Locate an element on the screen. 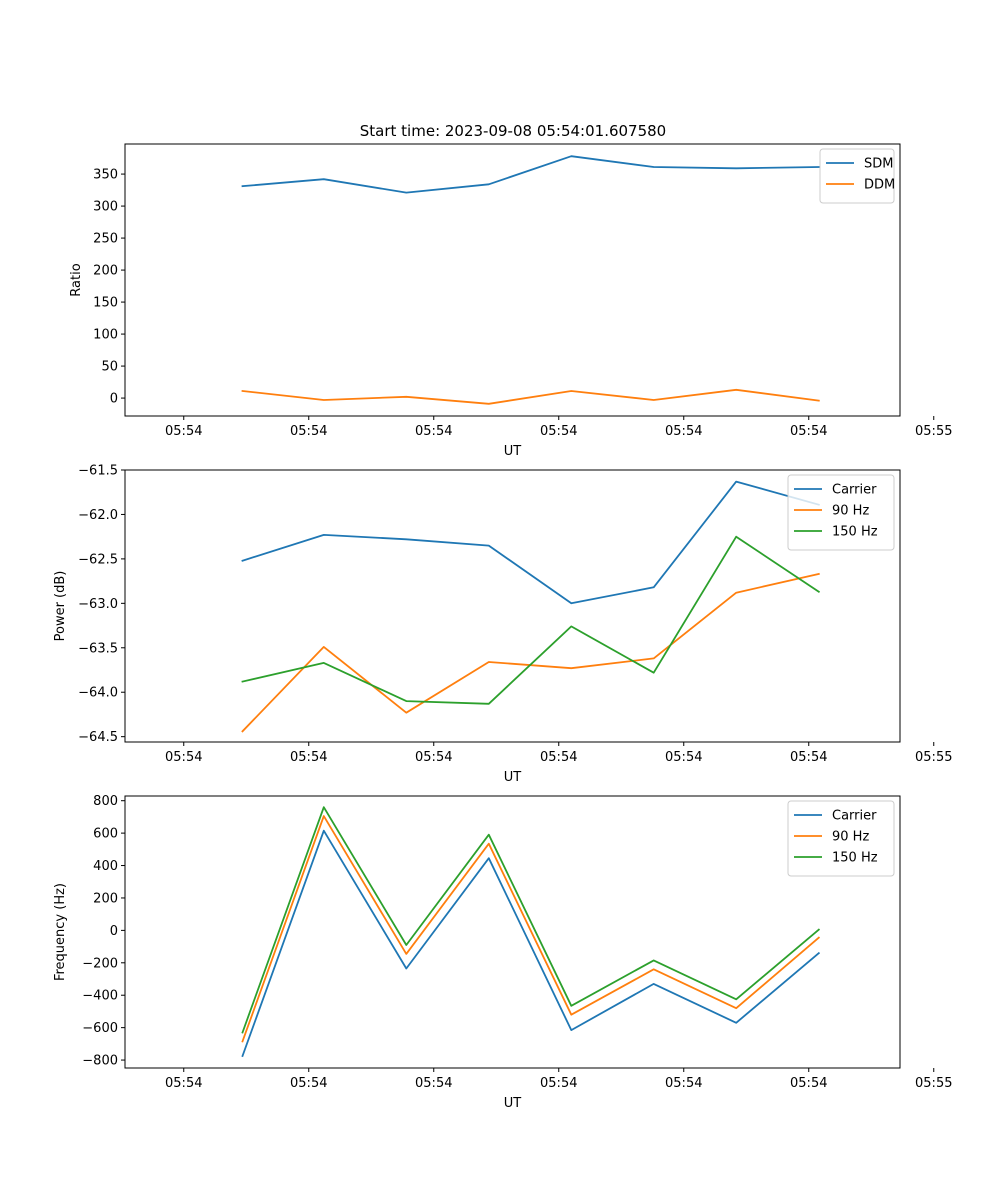 This screenshot has width=1000, height=1200. power-y-tick-label: −62.0 is located at coordinates (98, 515).